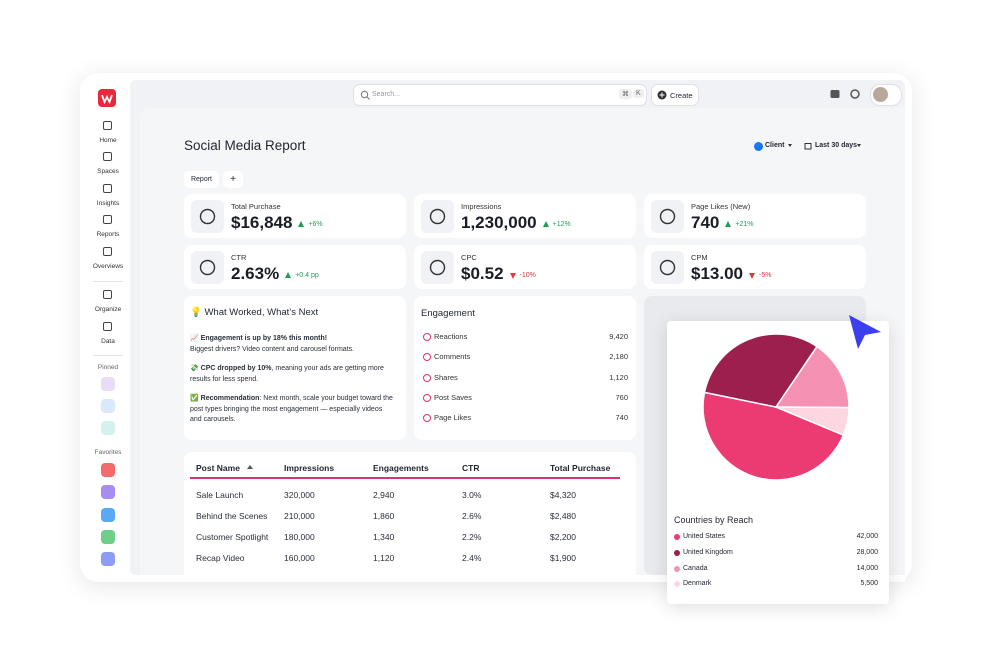 The image size is (992, 656). I want to click on logo-mark, so click(107, 99).